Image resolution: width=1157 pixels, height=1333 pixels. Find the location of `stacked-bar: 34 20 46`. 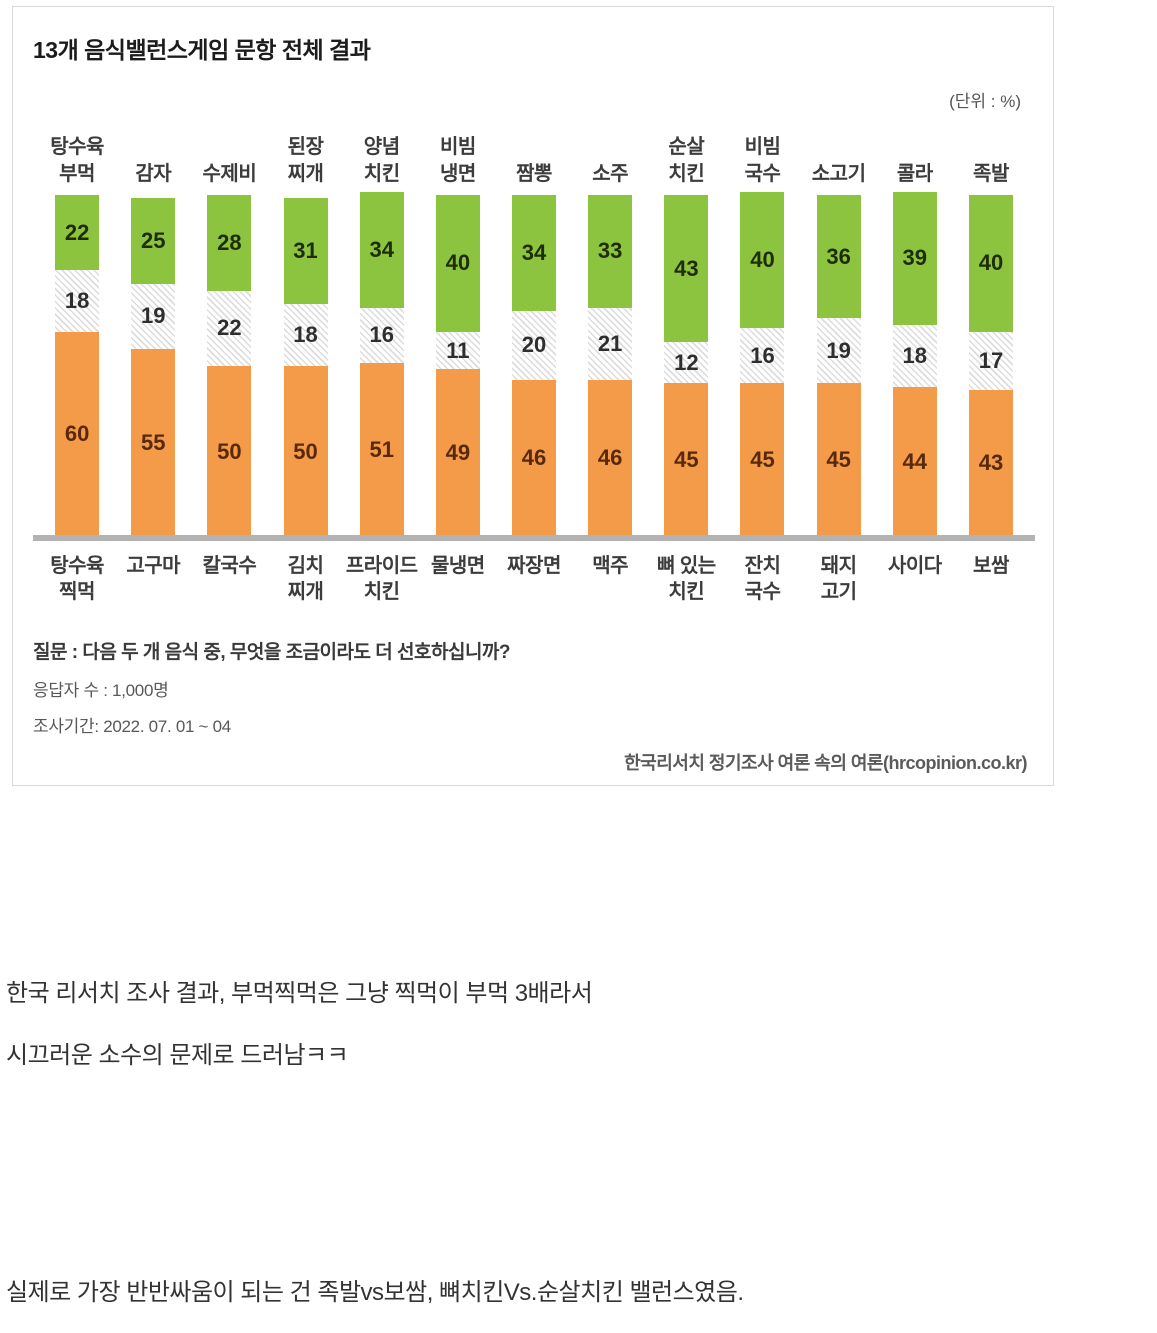

stacked-bar: 34 20 46 is located at coordinates (534, 366).